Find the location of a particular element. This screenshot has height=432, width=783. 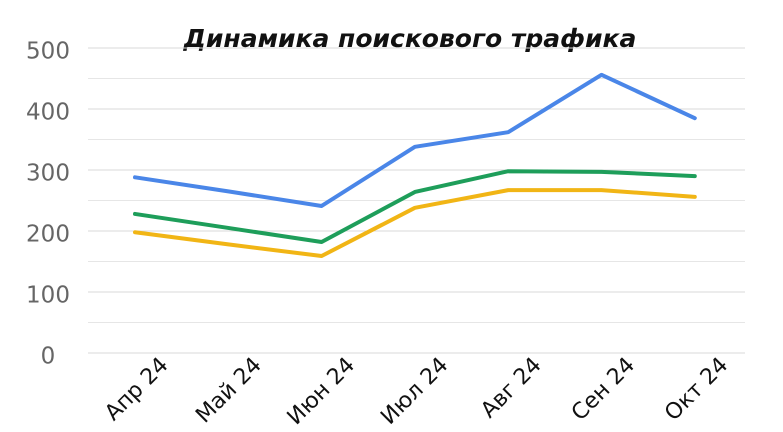

x-tick-label: Июл 24 is located at coordinates (414, 391).